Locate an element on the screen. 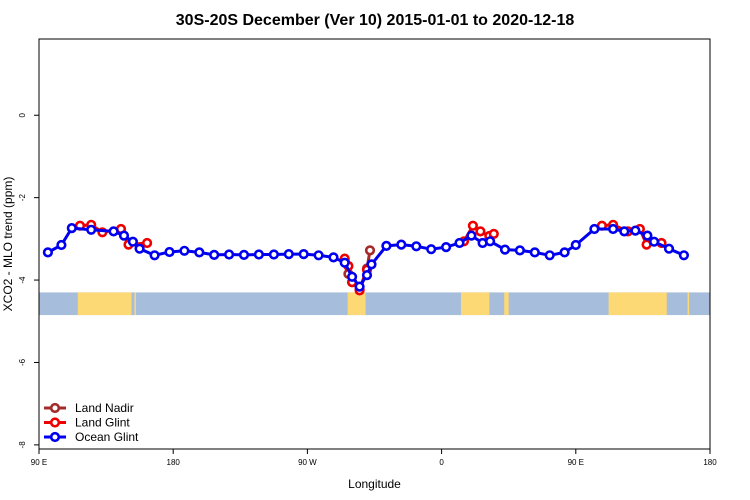 Image resolution: width=750 pixels, height=500 pixels. series-ocean-glint is located at coordinates (366, 257).